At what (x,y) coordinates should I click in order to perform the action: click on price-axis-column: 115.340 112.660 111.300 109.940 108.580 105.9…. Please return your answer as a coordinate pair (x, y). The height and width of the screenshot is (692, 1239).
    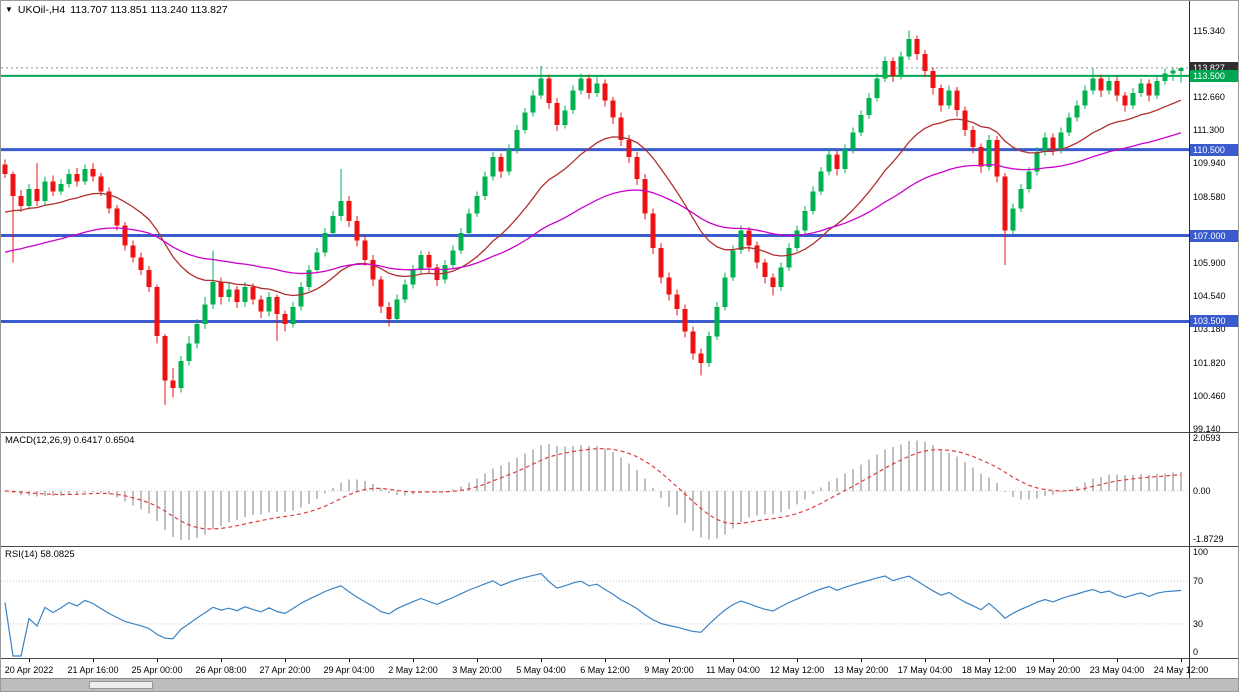
    Looking at the image, I should click on (1213, 340).